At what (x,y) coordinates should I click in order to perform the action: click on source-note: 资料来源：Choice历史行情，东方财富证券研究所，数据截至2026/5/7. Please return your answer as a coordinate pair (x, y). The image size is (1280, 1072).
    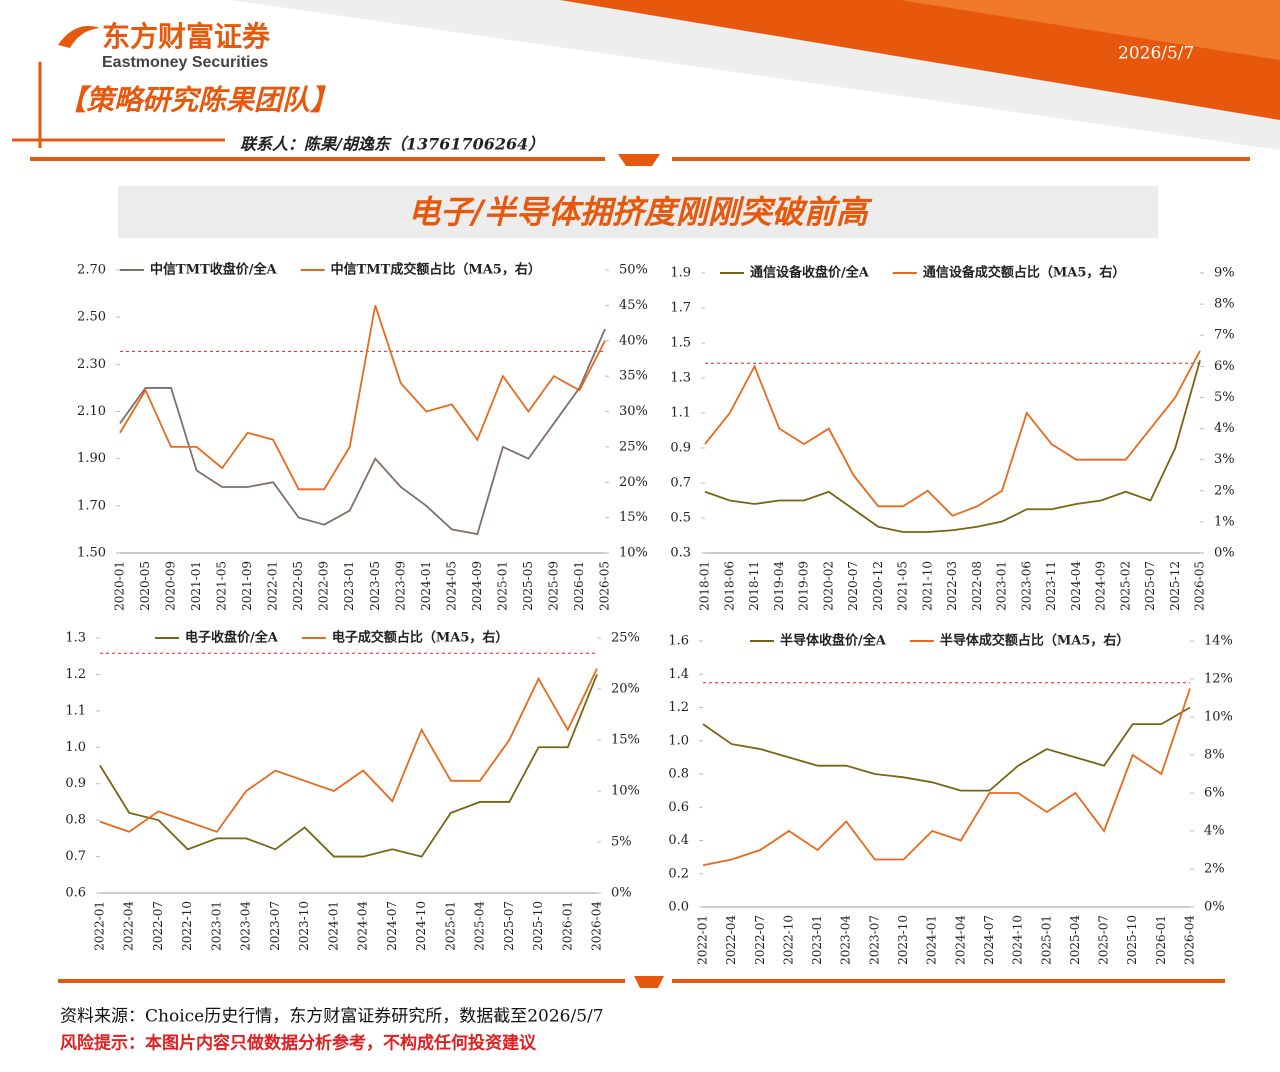
    Looking at the image, I should click on (332, 1017).